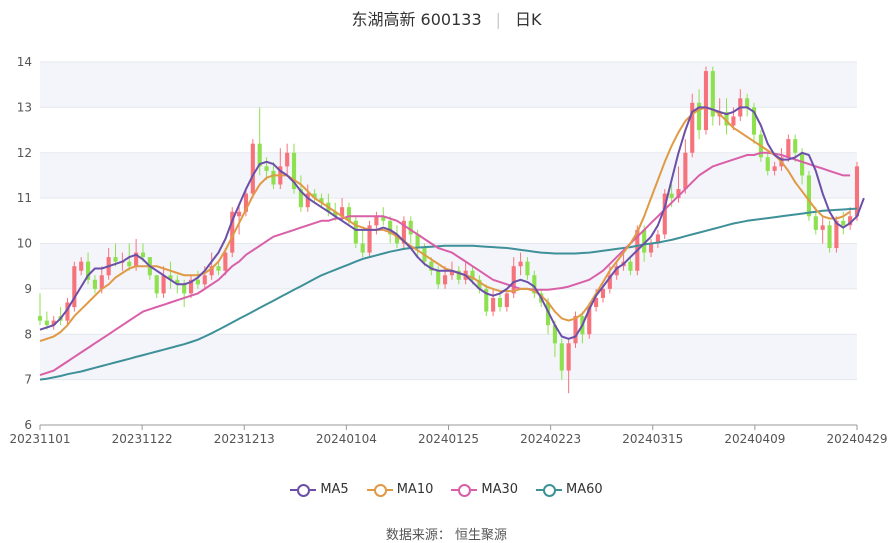  I want to click on legend-ma10: MA10, so click(400, 489).